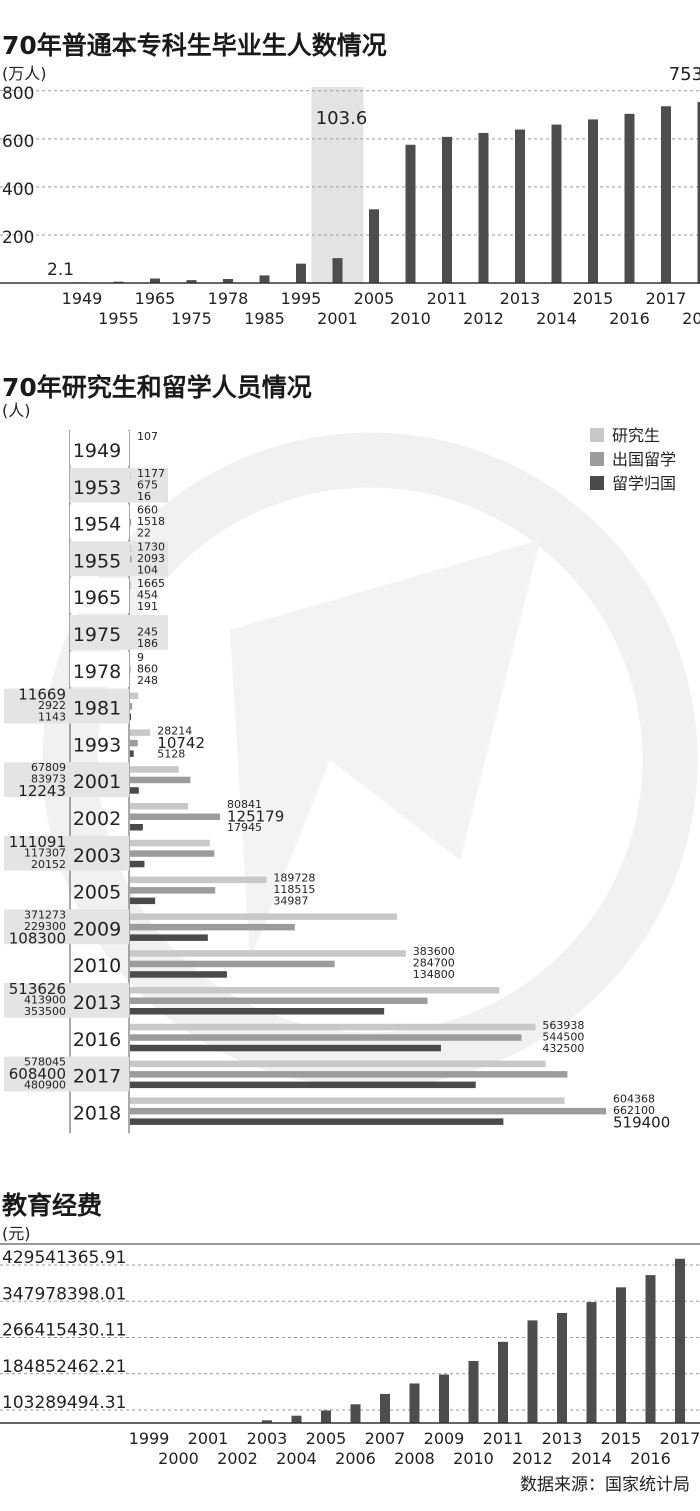  What do you see at coordinates (37, 1074) in the screenshot?
I see `data-label: 608400` at bounding box center [37, 1074].